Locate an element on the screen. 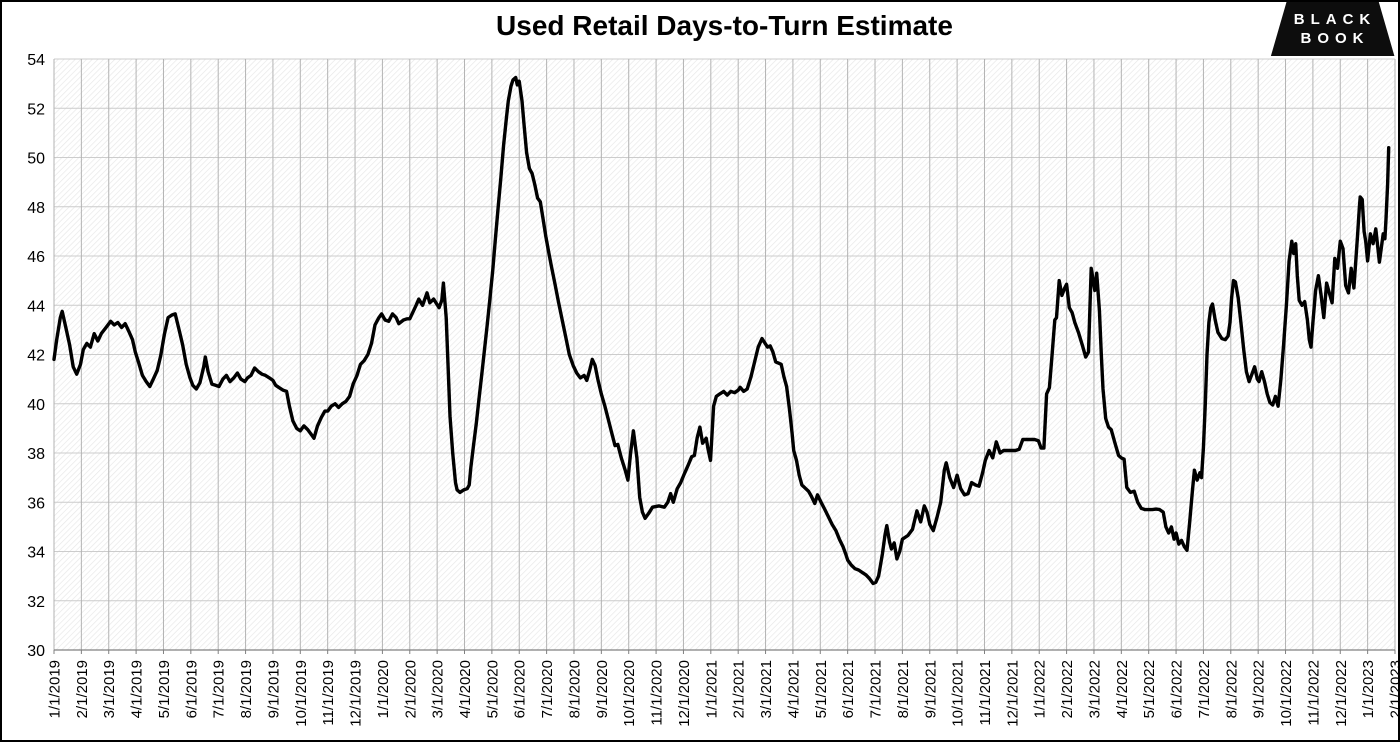 Image resolution: width=1400 pixels, height=742 pixels. y-axis-tick-label: 48 is located at coordinates (36, 208).